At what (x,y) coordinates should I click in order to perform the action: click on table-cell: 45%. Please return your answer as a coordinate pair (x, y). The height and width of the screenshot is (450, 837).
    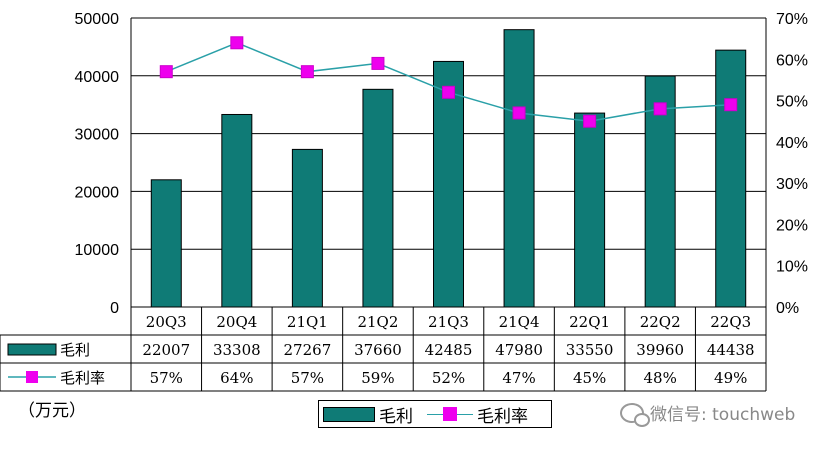
    Looking at the image, I should click on (589, 378).